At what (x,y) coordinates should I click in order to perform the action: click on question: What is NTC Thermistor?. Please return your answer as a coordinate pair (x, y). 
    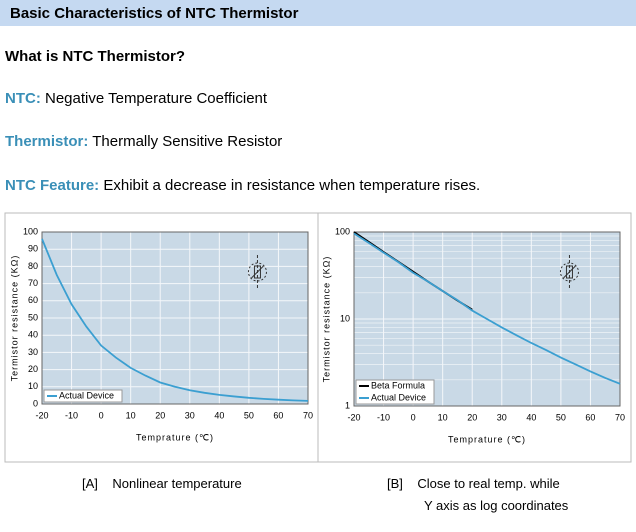
    Looking at the image, I should click on (95, 56).